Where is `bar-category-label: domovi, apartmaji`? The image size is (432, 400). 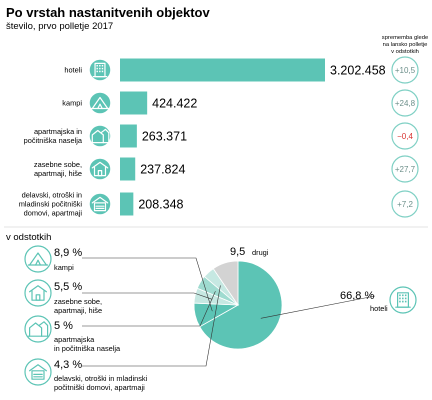
bar-category-label: domovi, apartmaji is located at coordinates (53, 213).